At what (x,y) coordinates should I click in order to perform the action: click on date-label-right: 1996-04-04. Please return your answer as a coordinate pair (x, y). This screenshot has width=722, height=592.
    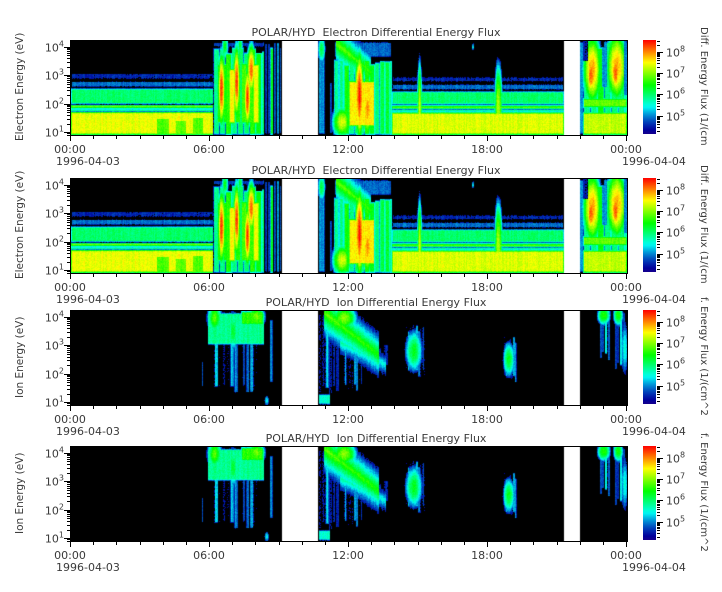
    Looking at the image, I should click on (654, 161).